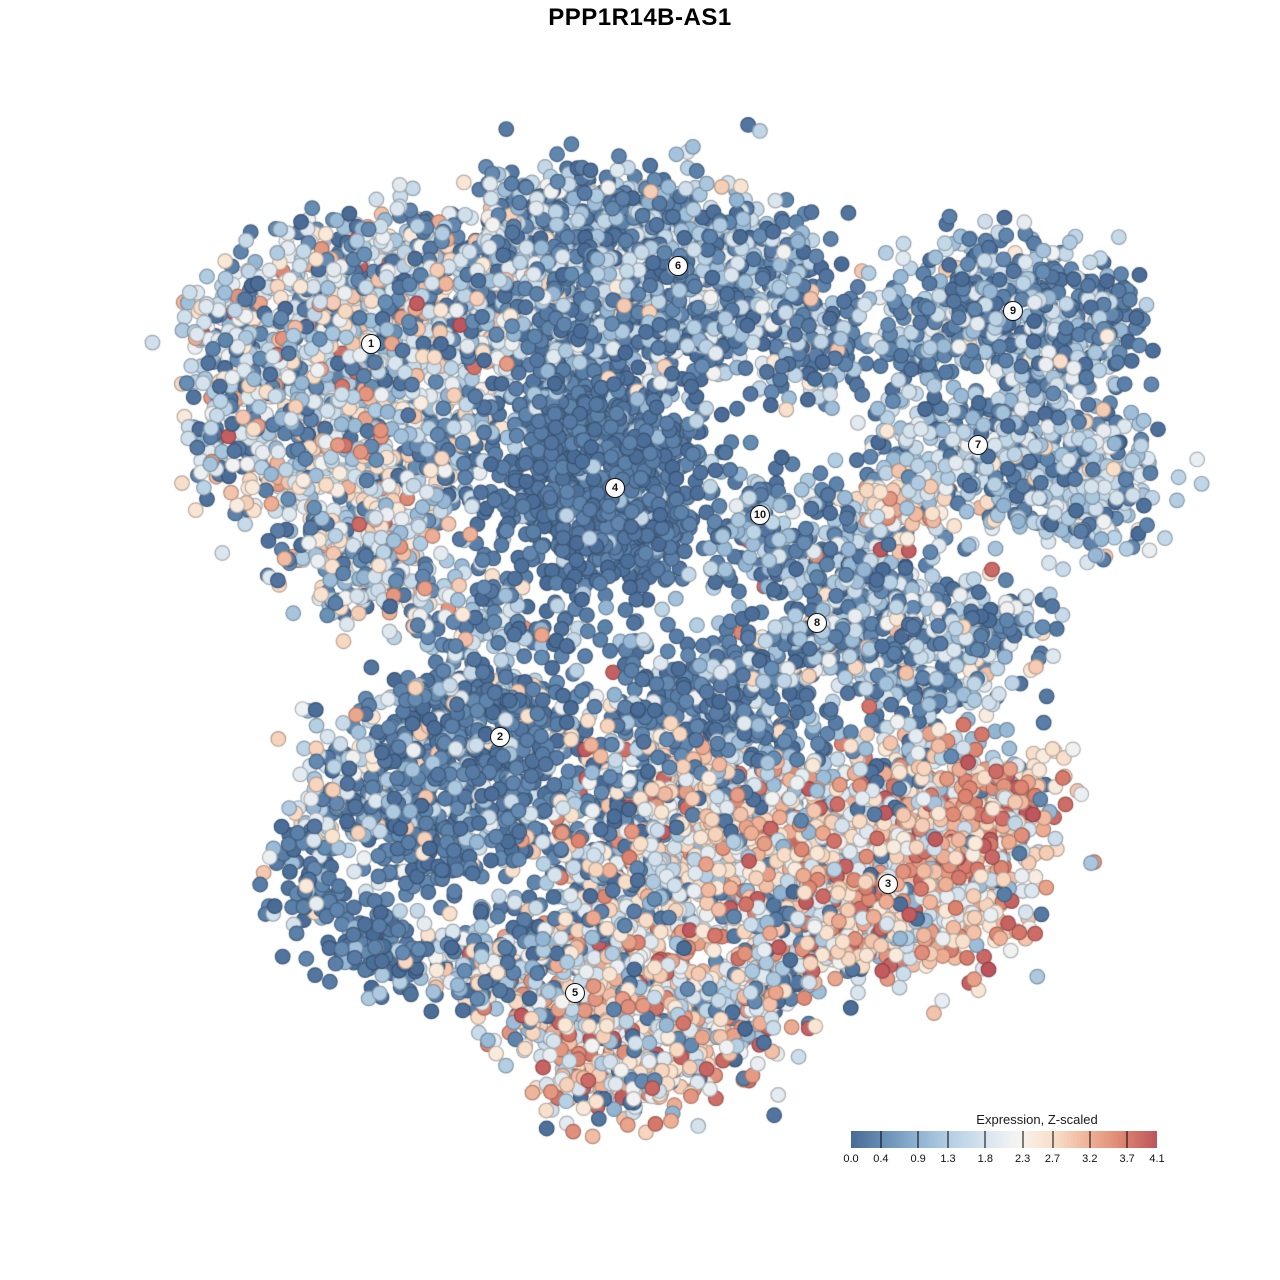  Describe the element at coordinates (575, 993) in the screenshot. I see `cluster-label-5: 5` at that location.